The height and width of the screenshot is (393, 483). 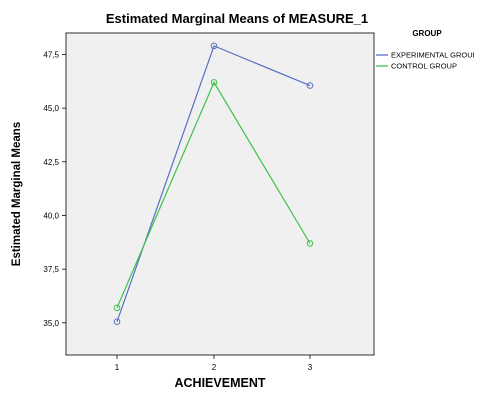 What do you see at coordinates (310, 367) in the screenshot?
I see `x-tick-label: 3` at bounding box center [310, 367].